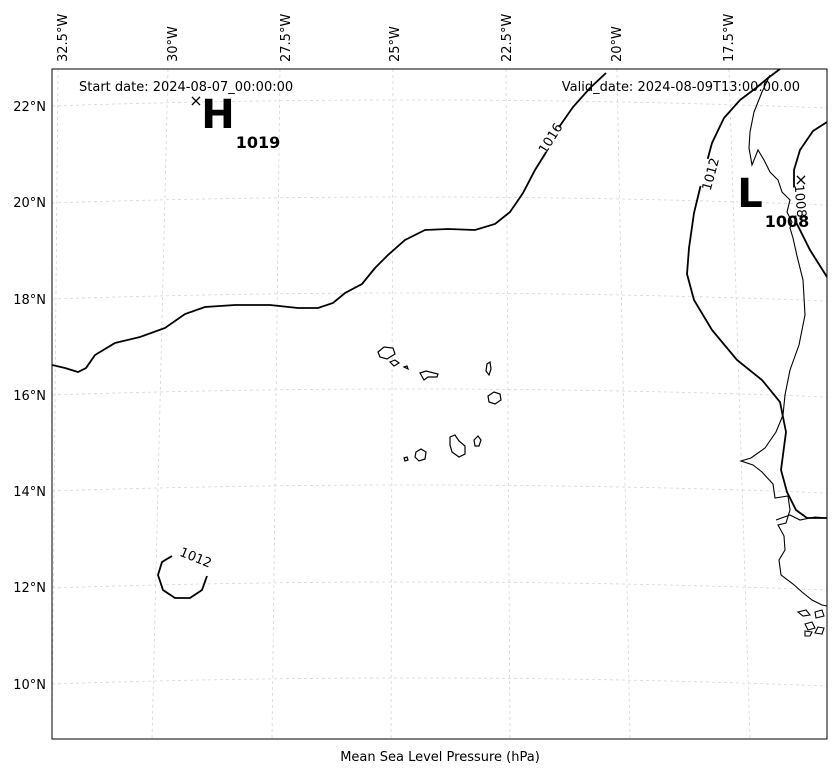 This screenshot has width=837, height=783. I want to click on start-date-label: Start date: 2024-08-07_00:00:00, so click(186, 87).